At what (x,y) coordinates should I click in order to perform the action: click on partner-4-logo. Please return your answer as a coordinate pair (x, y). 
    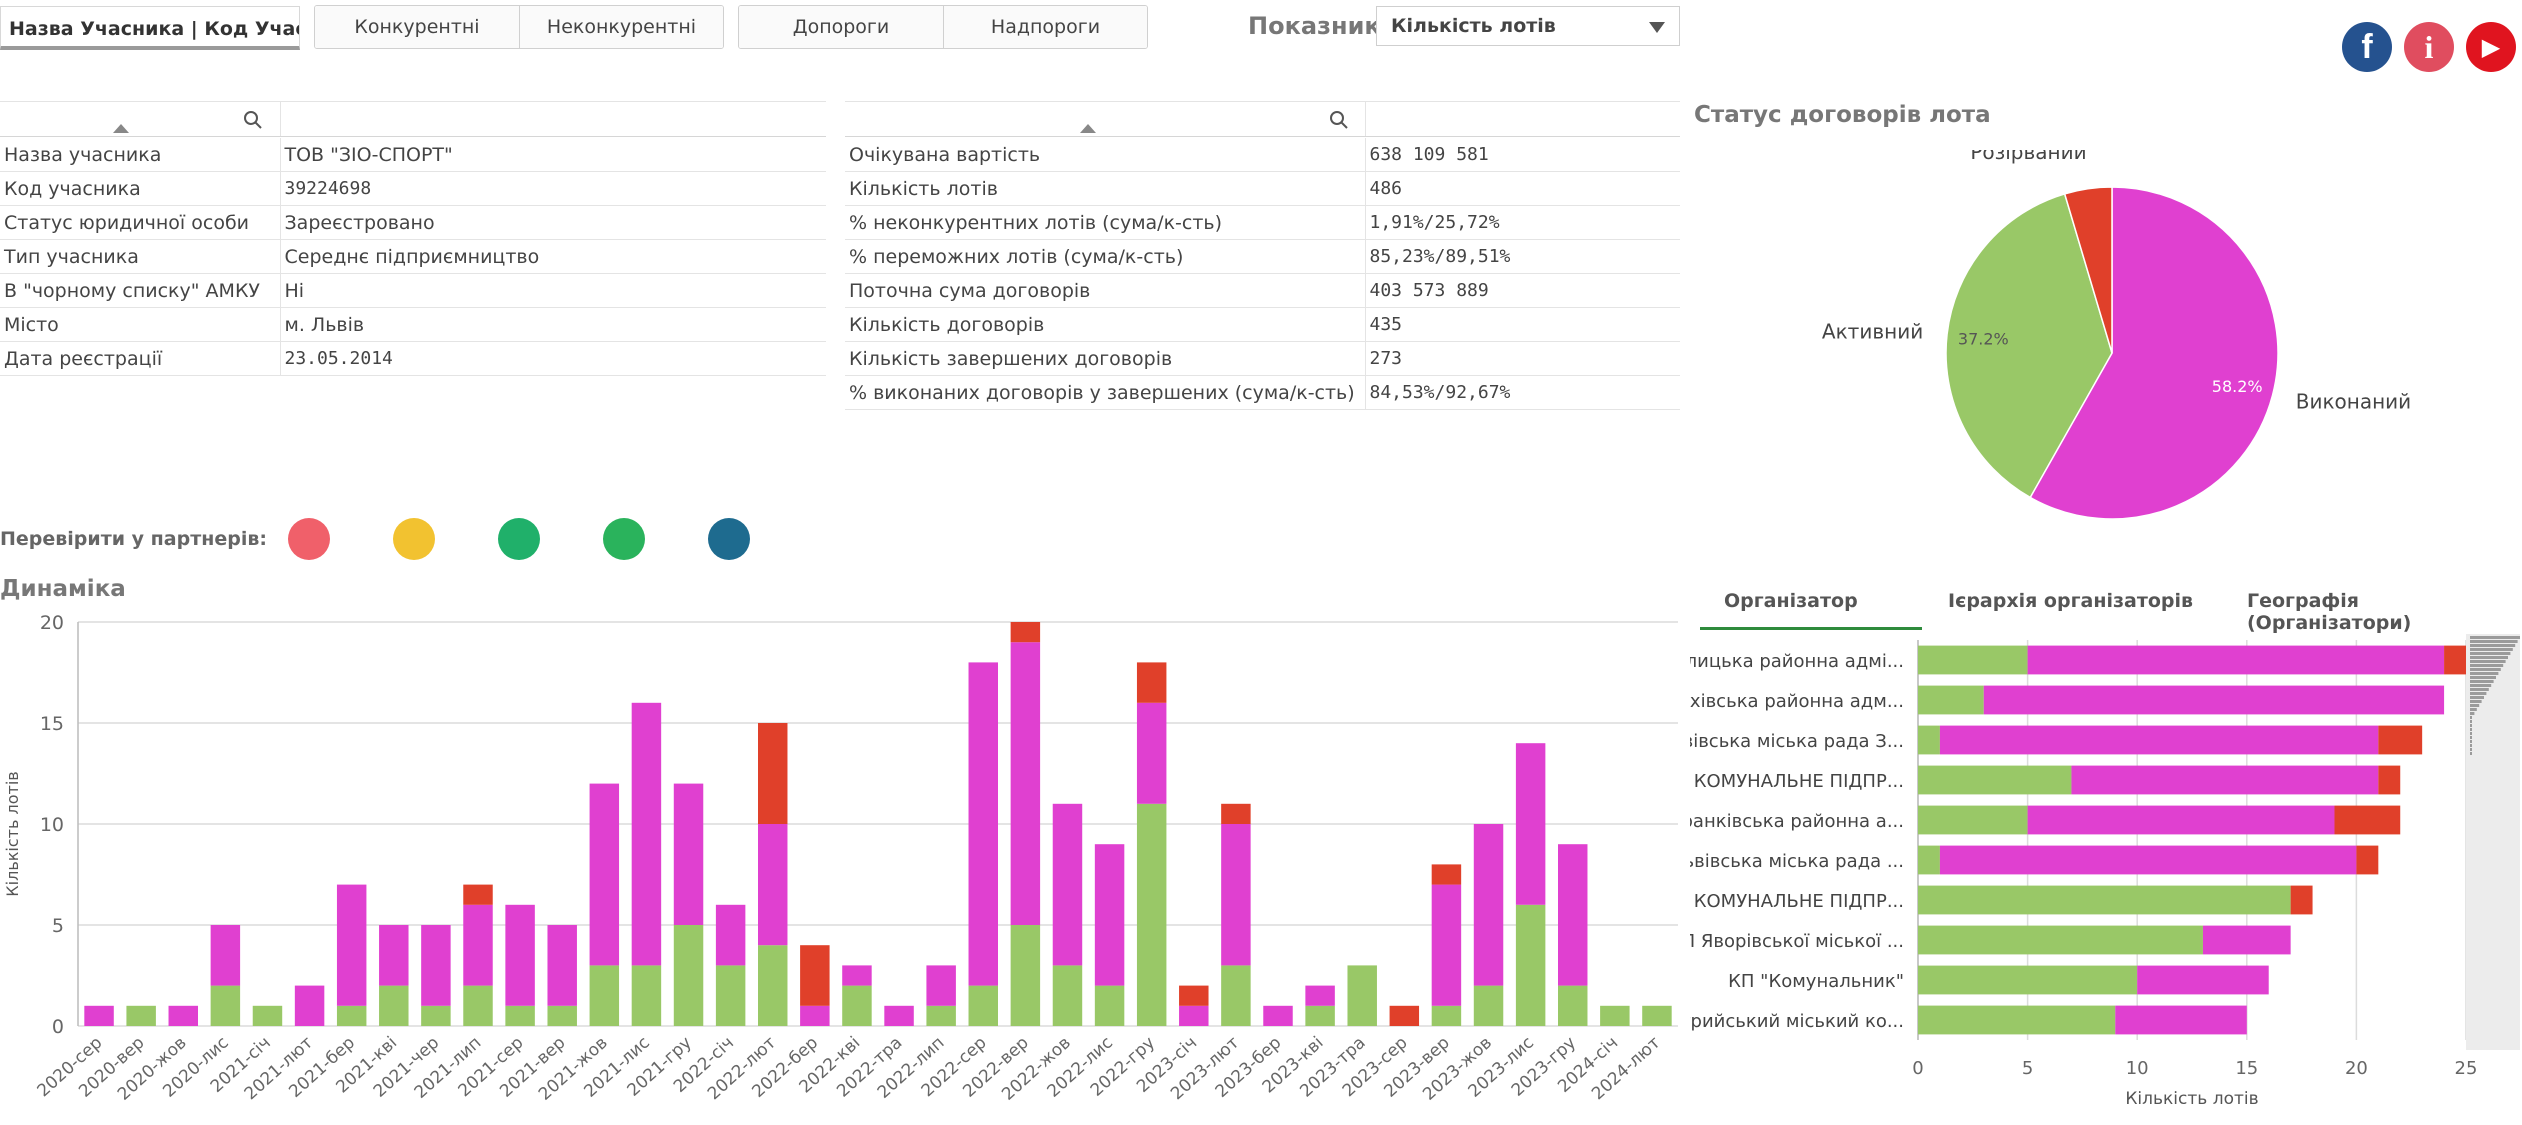
    Looking at the image, I should click on (624, 539).